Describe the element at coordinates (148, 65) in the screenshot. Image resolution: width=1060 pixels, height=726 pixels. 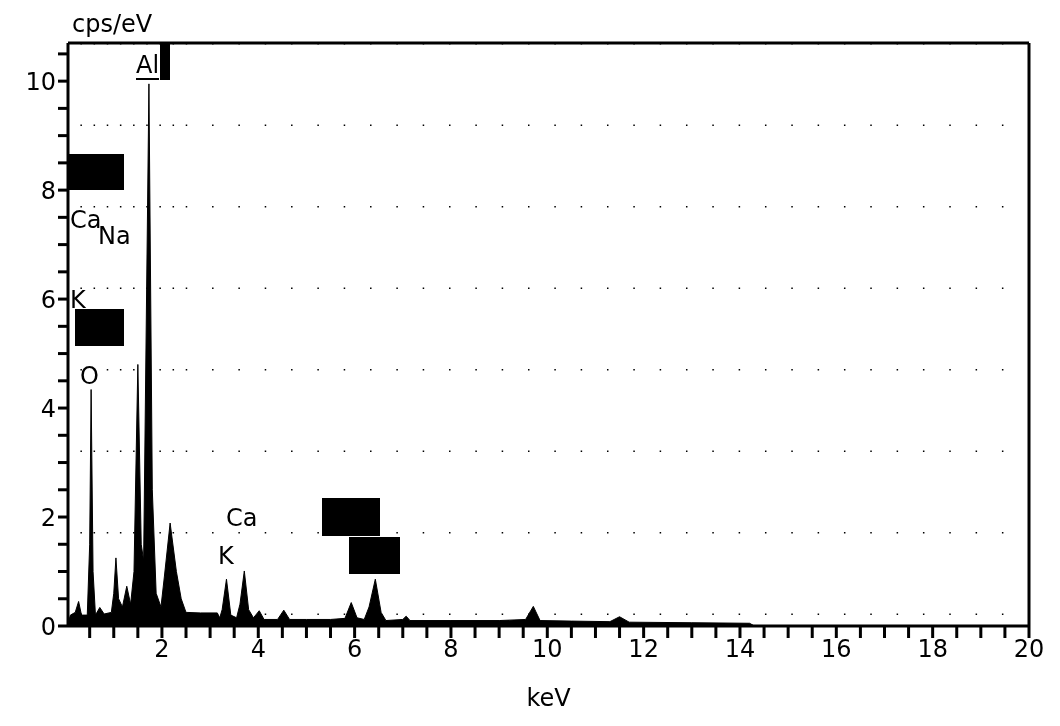
I see `annotation: Al` at that location.